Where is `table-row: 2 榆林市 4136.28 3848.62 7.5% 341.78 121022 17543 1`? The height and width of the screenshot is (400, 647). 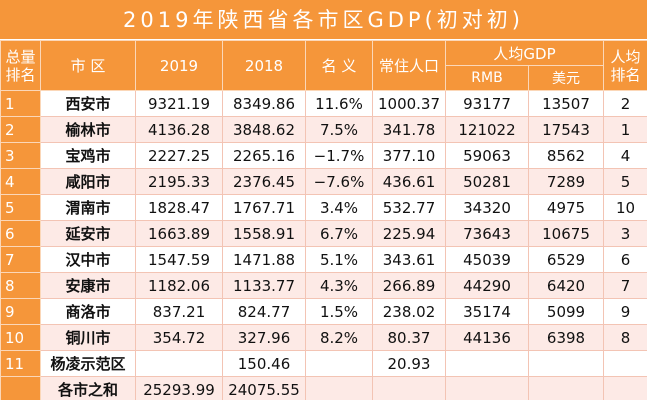 table-row: 2 榆林市 4136.28 3848.62 7.5% 341.78 121022 17543 1 is located at coordinates (323, 129).